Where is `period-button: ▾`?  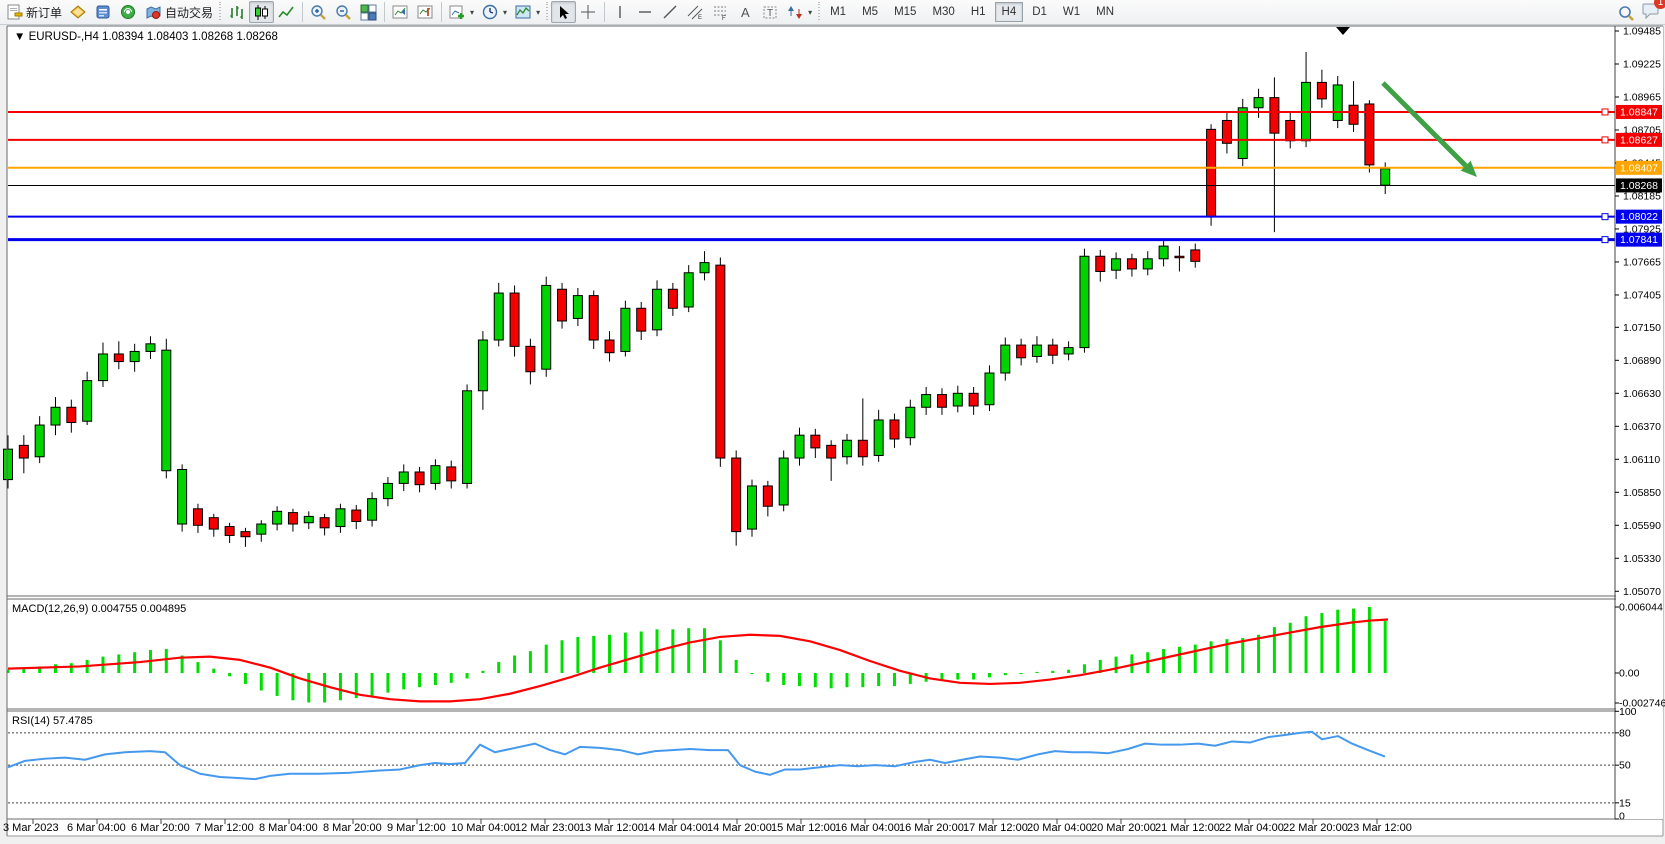
period-button: ▾ is located at coordinates (494, 12).